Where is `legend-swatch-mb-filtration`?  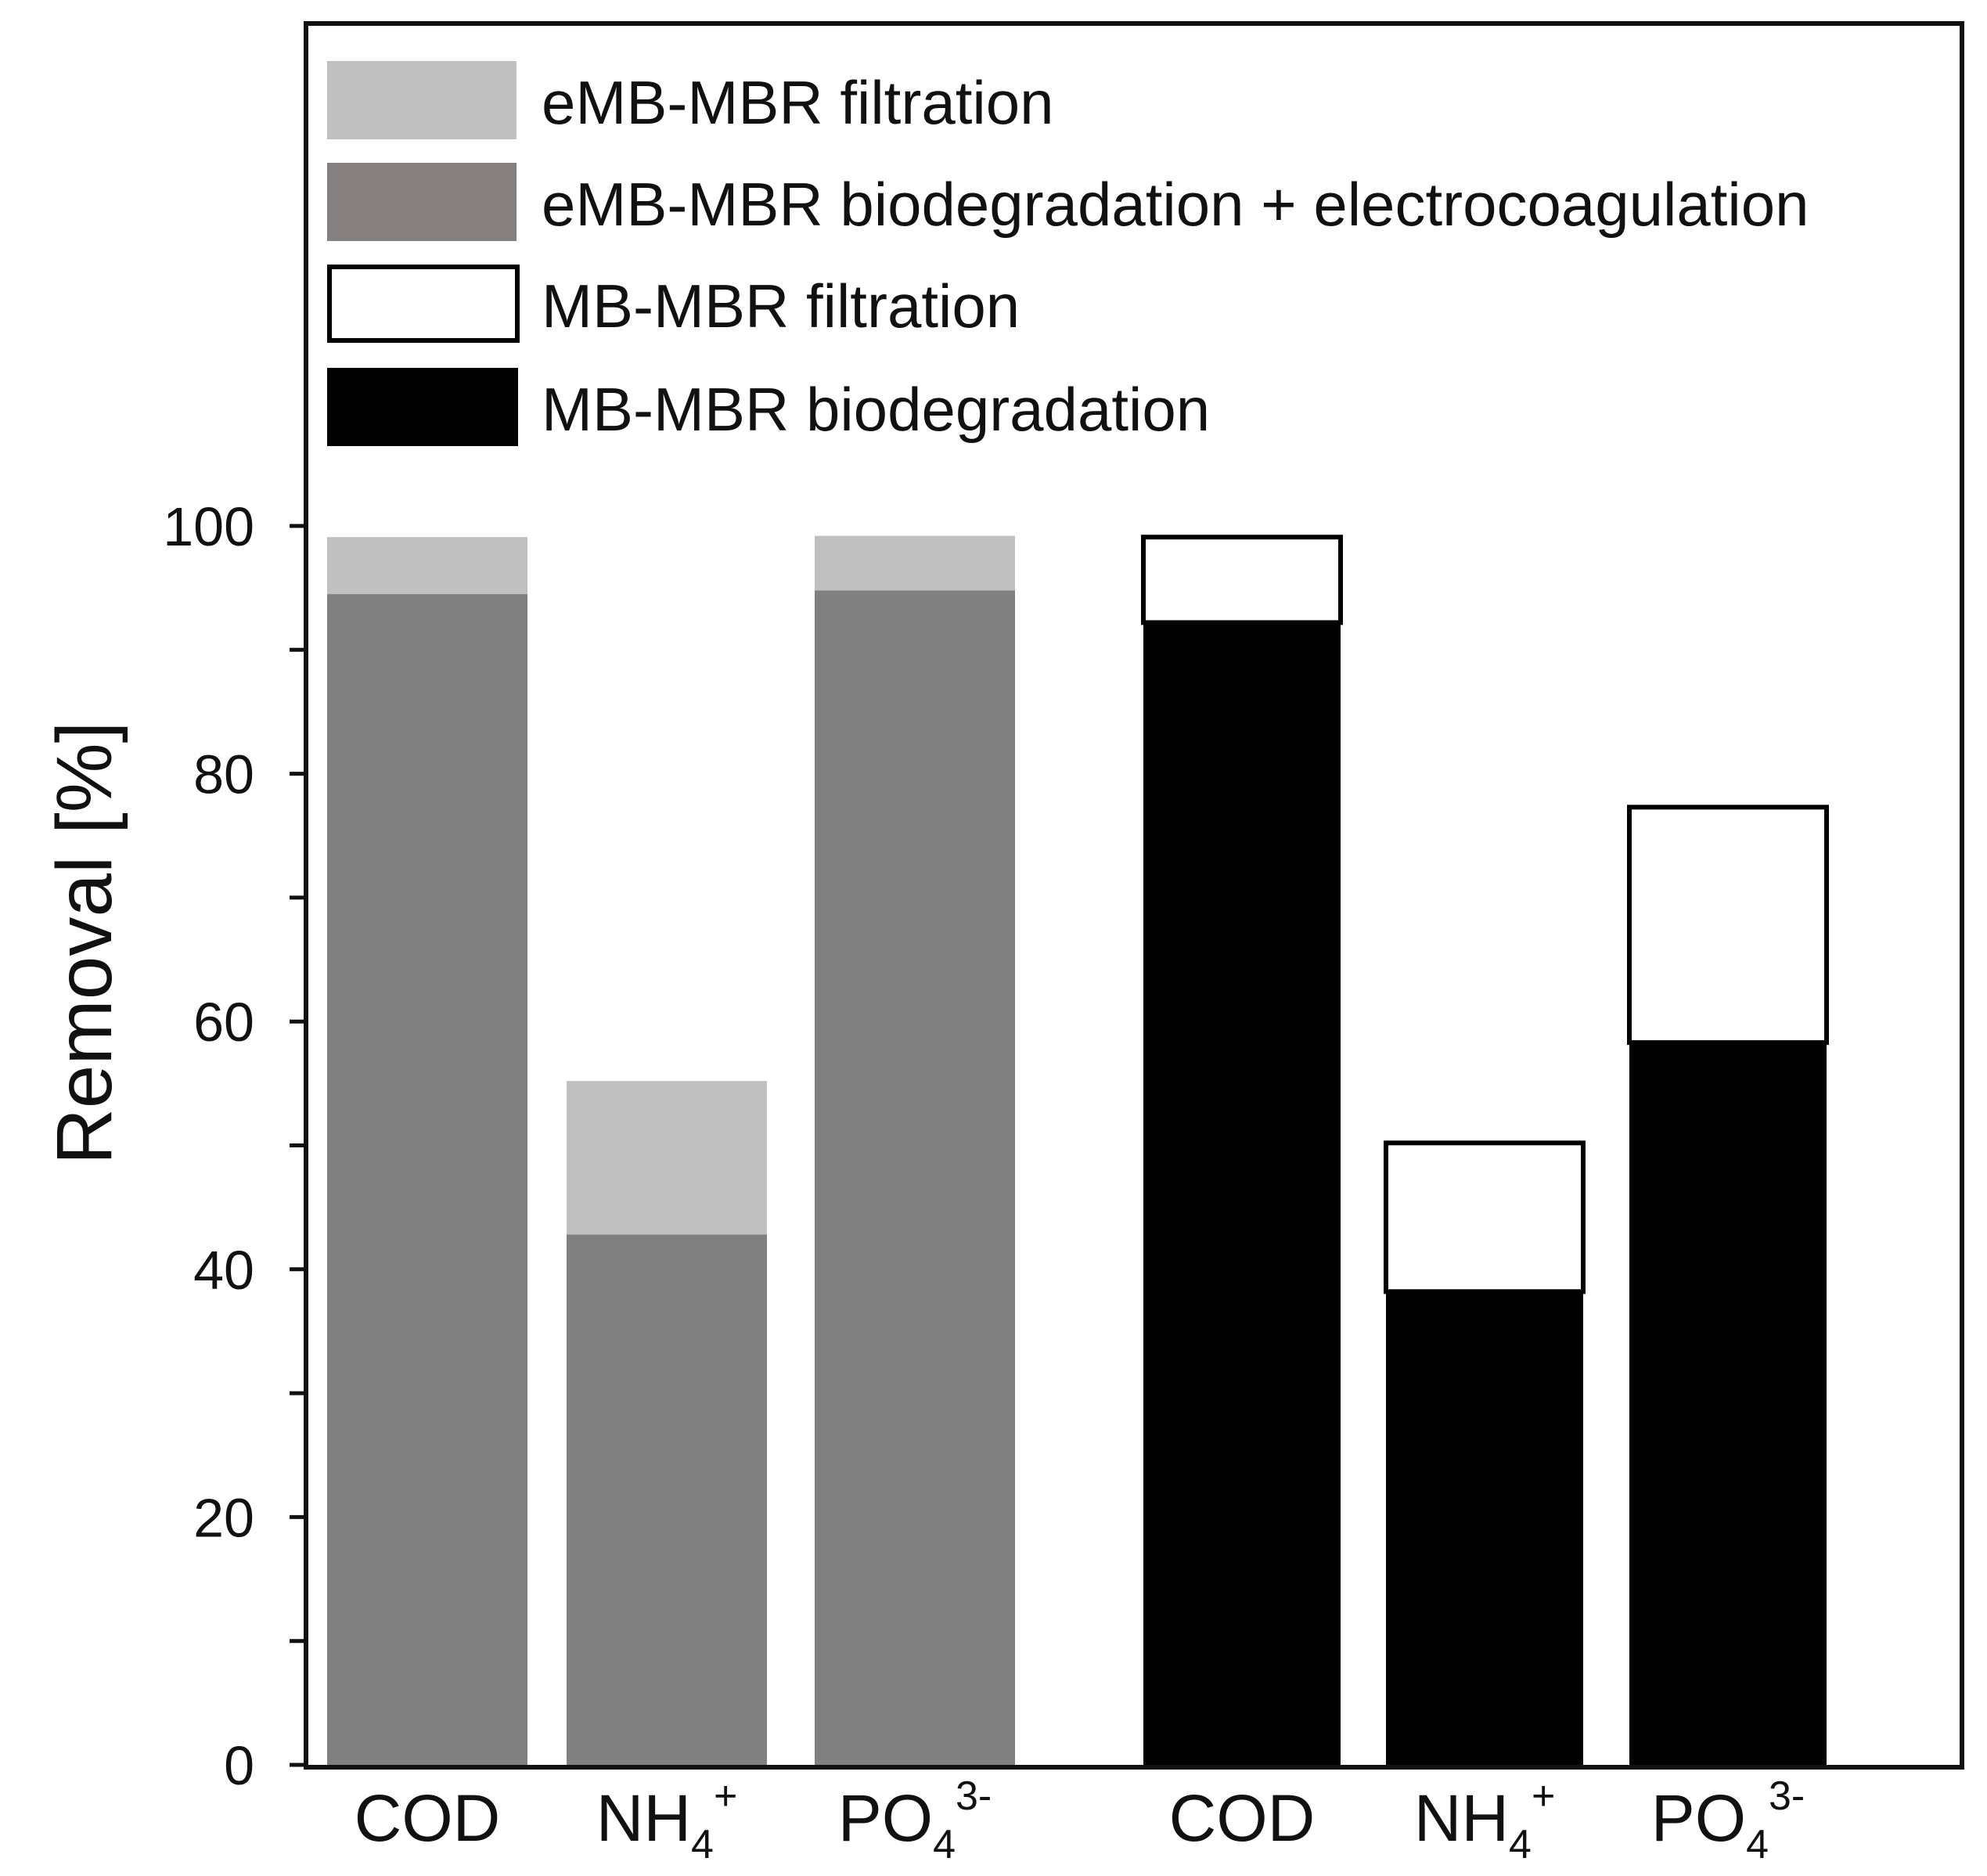 legend-swatch-mb-filtration is located at coordinates (424, 304).